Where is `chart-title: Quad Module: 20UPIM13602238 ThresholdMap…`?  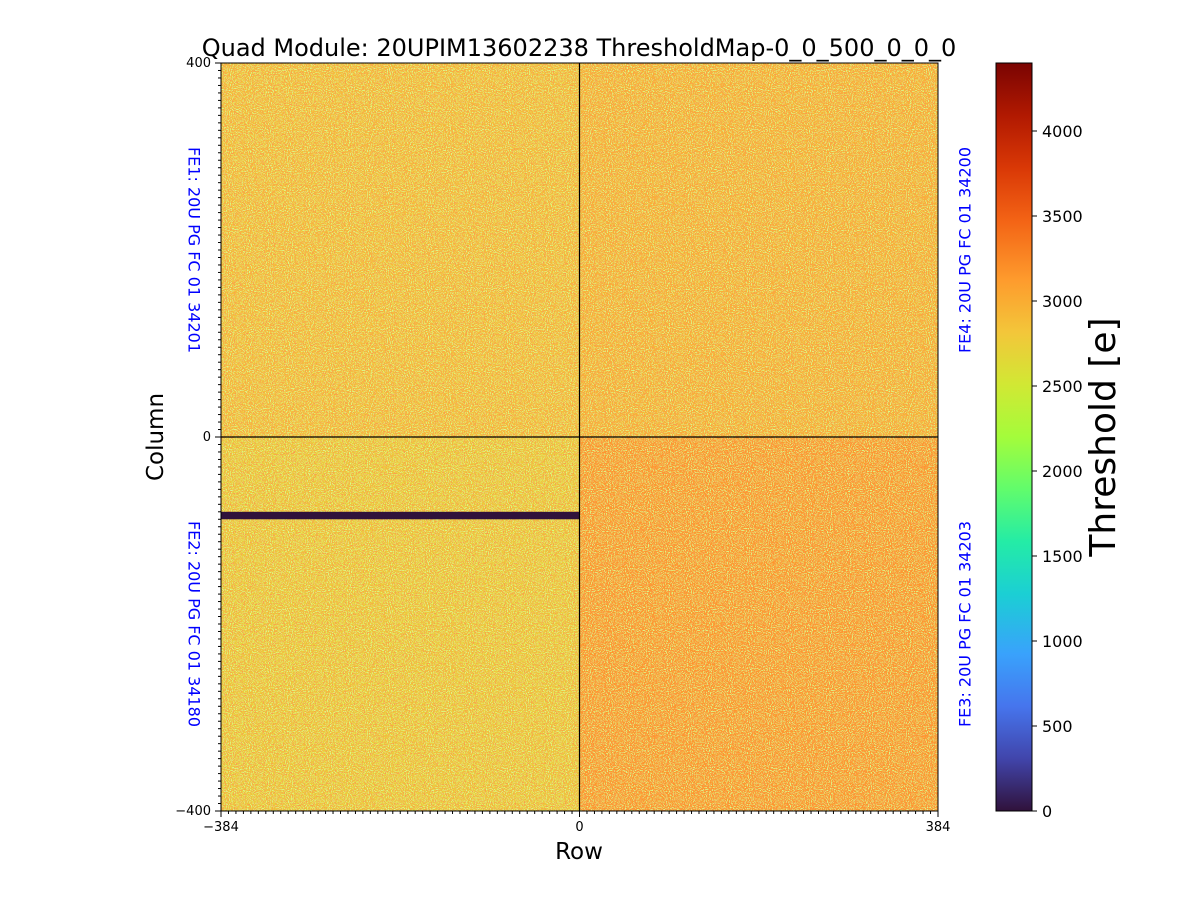 chart-title: Quad Module: 20UPIM13602238 ThresholdMap… is located at coordinates (579, 48).